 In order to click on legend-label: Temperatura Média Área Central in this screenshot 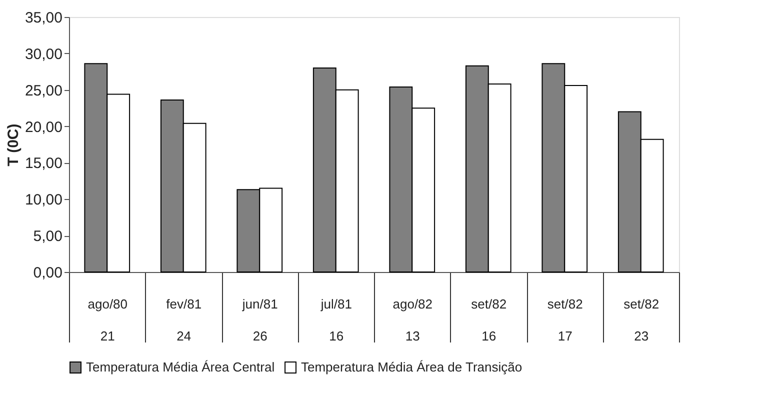, I will do `click(180, 367)`.